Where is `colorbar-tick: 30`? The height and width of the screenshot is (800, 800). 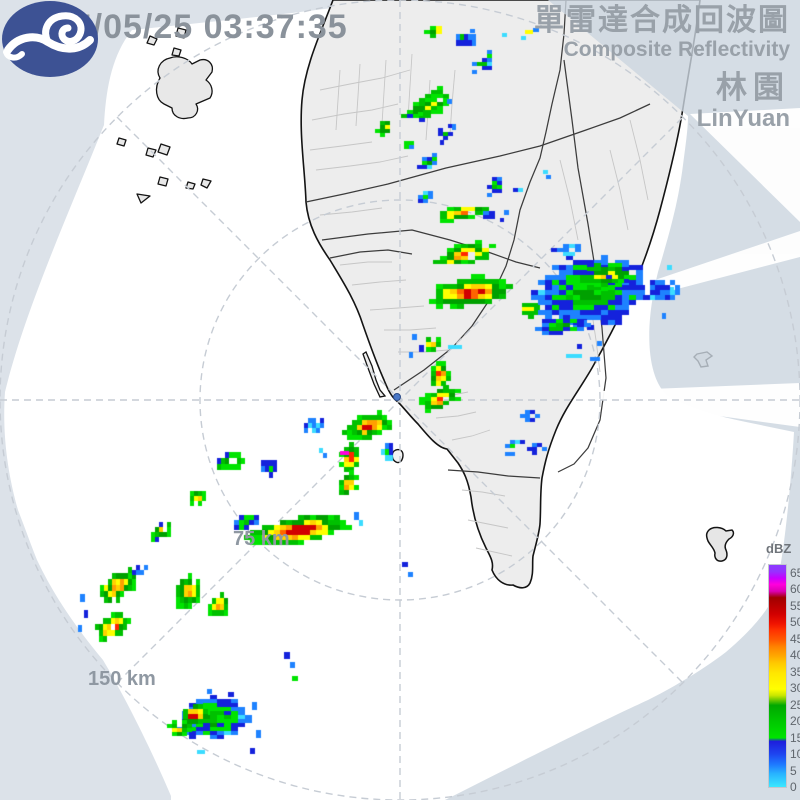
colorbar-tick: 30 is located at coordinates (795, 688).